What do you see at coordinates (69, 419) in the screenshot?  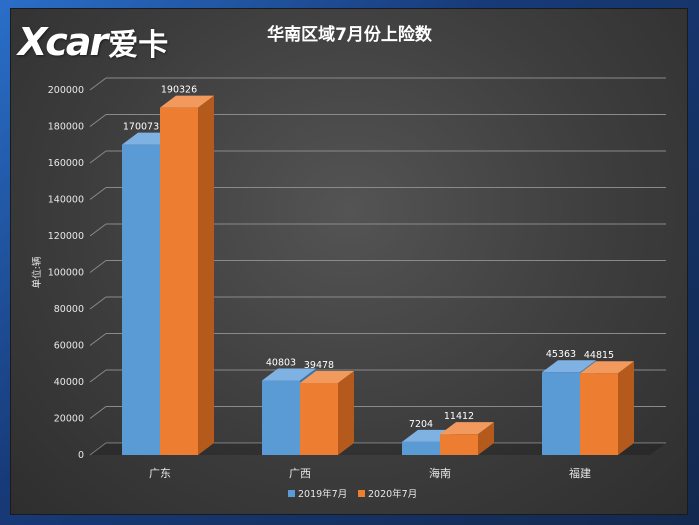 I see `y-tick-label: 20000` at bounding box center [69, 419].